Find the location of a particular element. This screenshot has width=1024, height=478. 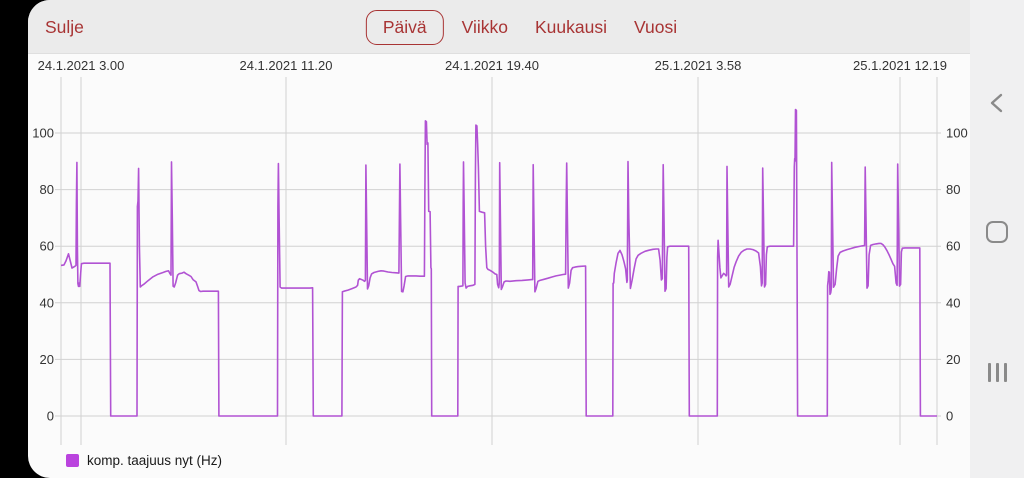

y-axis-label-right: 20 is located at coordinates (953, 359).